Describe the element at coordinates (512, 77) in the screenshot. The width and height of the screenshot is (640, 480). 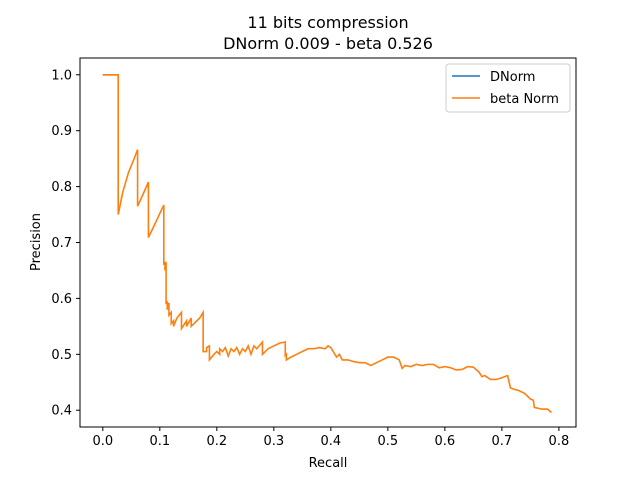
I see `legend-label-dnorm: DNorm` at that location.